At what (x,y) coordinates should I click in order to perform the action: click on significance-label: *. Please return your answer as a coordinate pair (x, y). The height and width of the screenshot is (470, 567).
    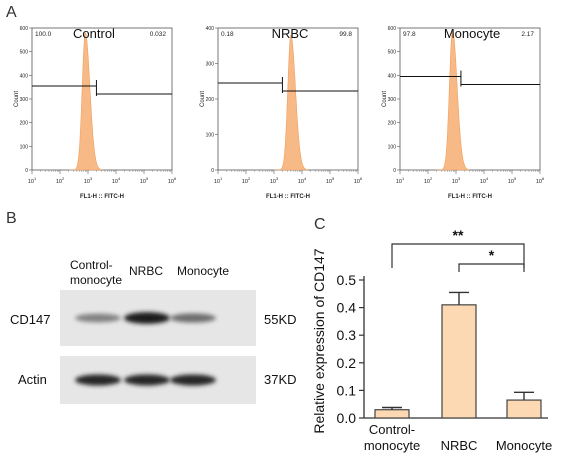
    Looking at the image, I should click on (492, 255).